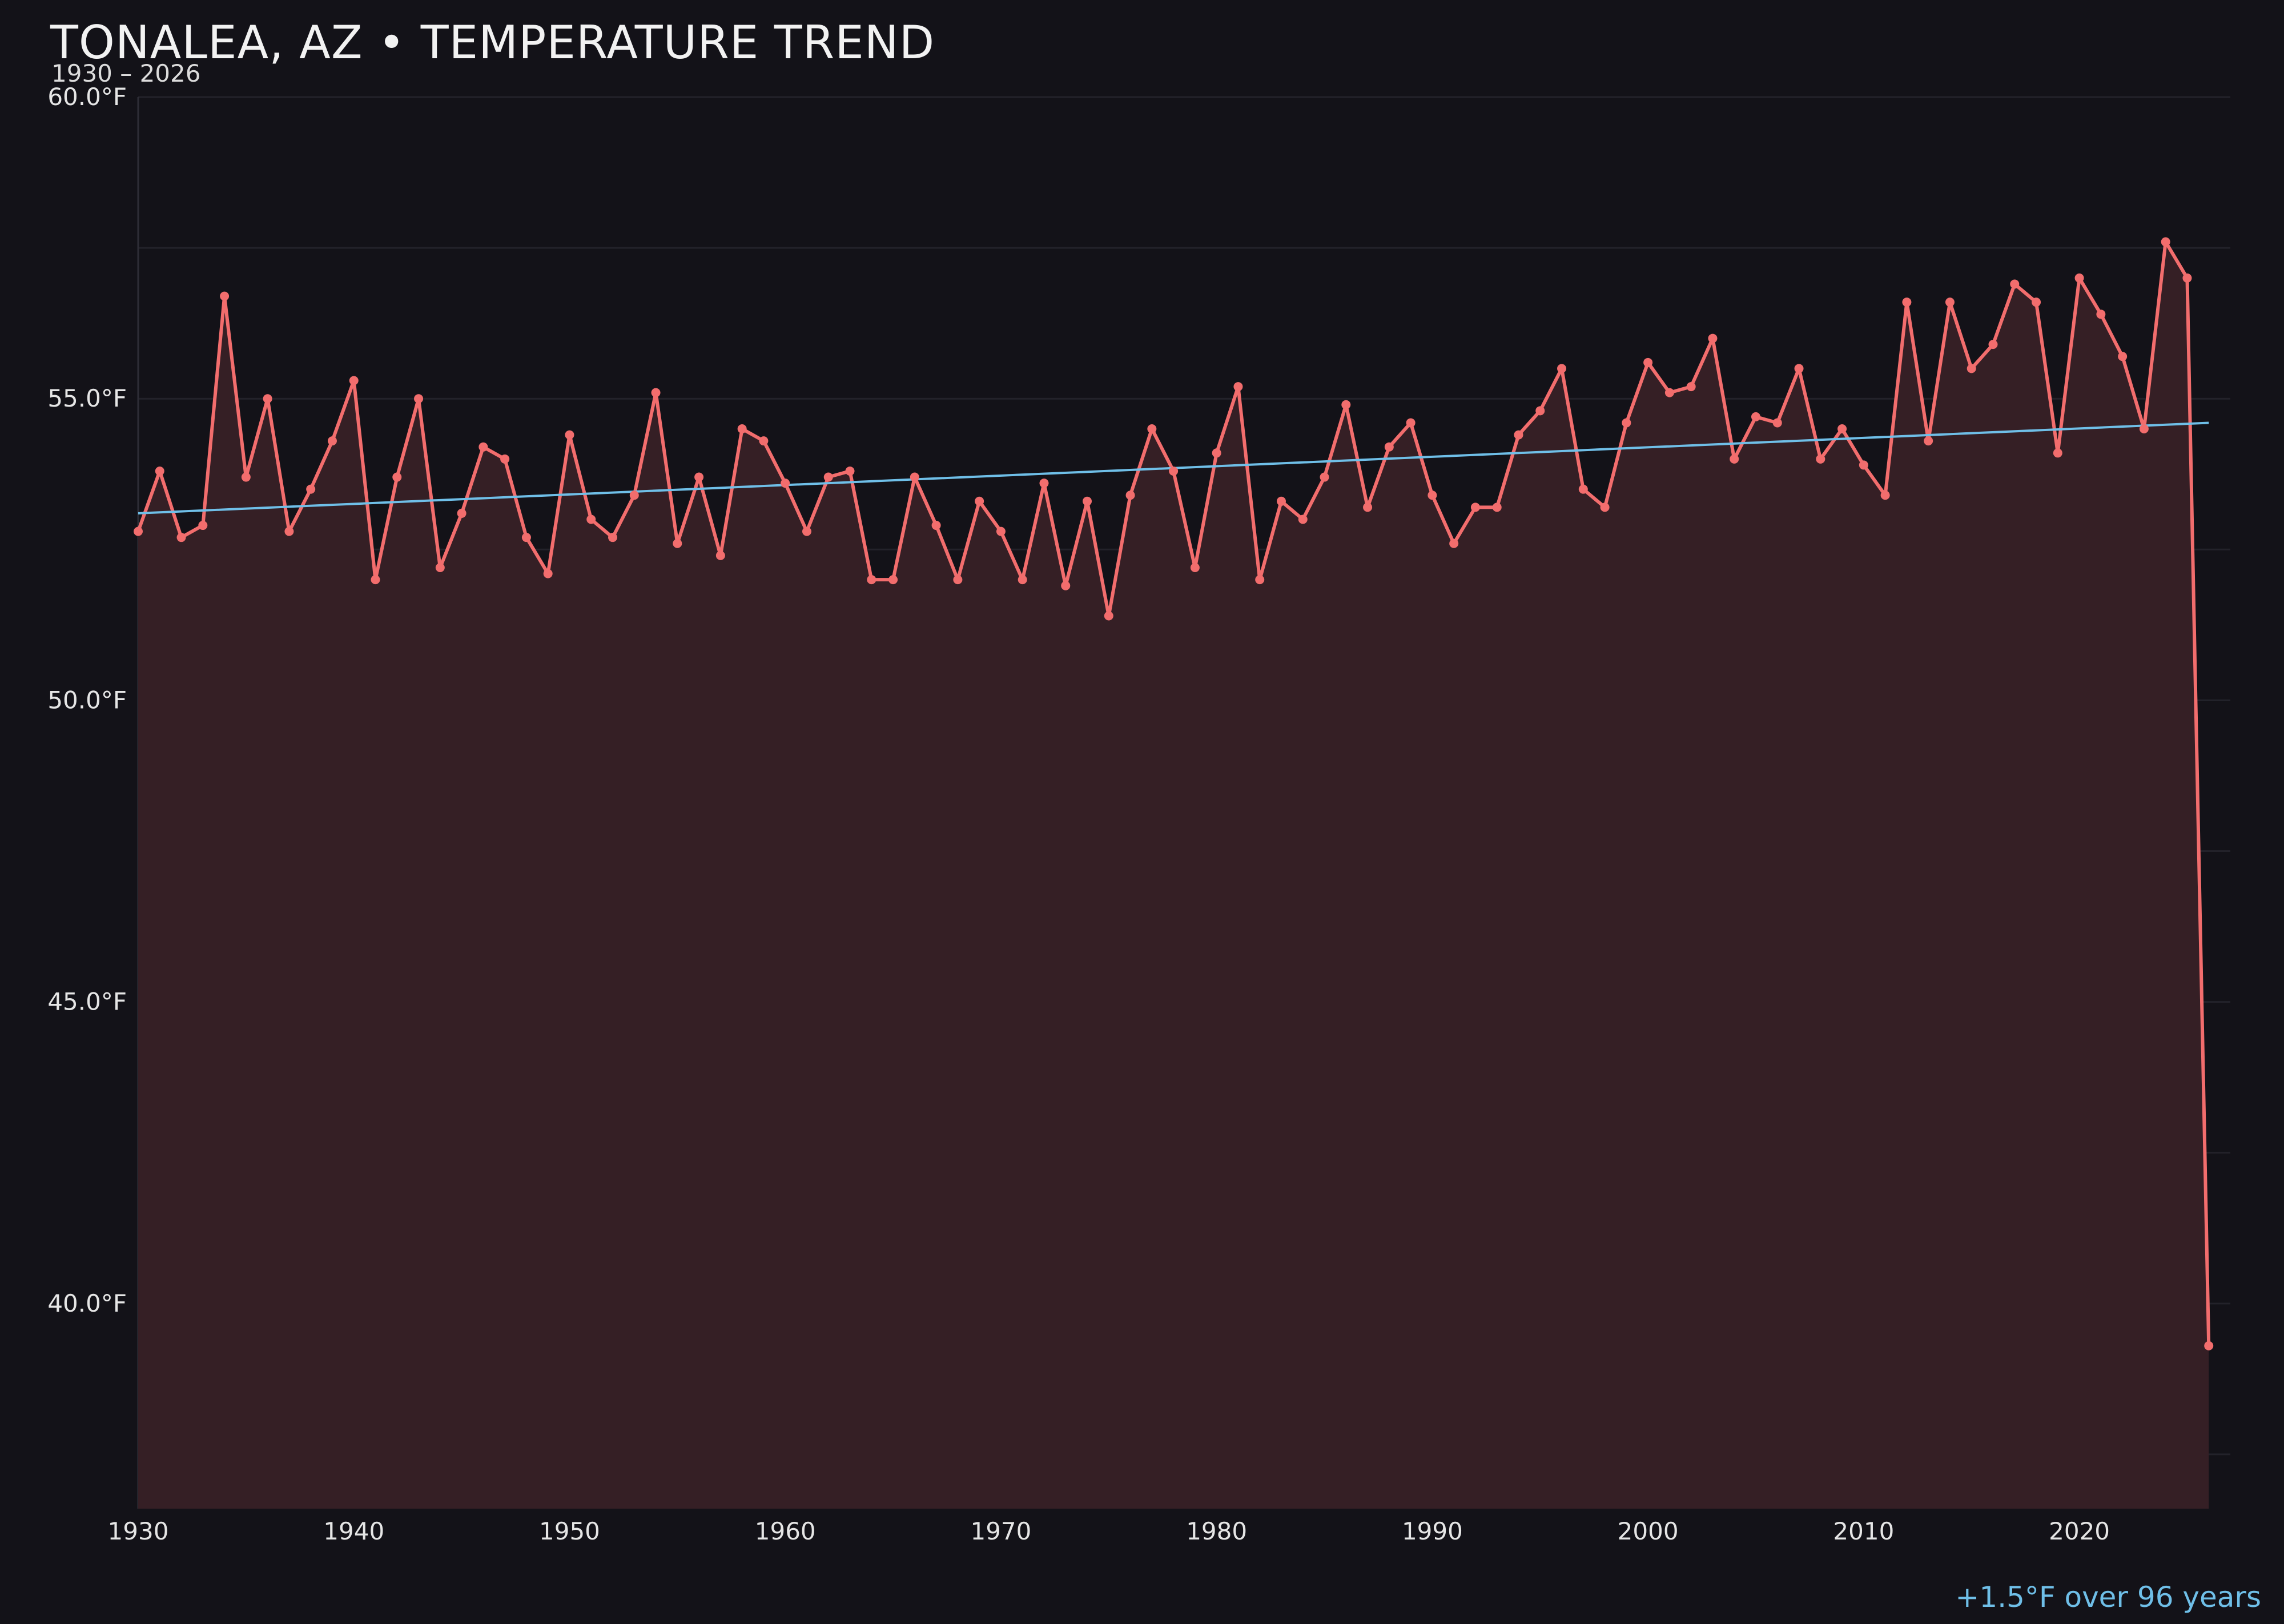  I want to click on x-tick-label: 1980, so click(1216, 1531).